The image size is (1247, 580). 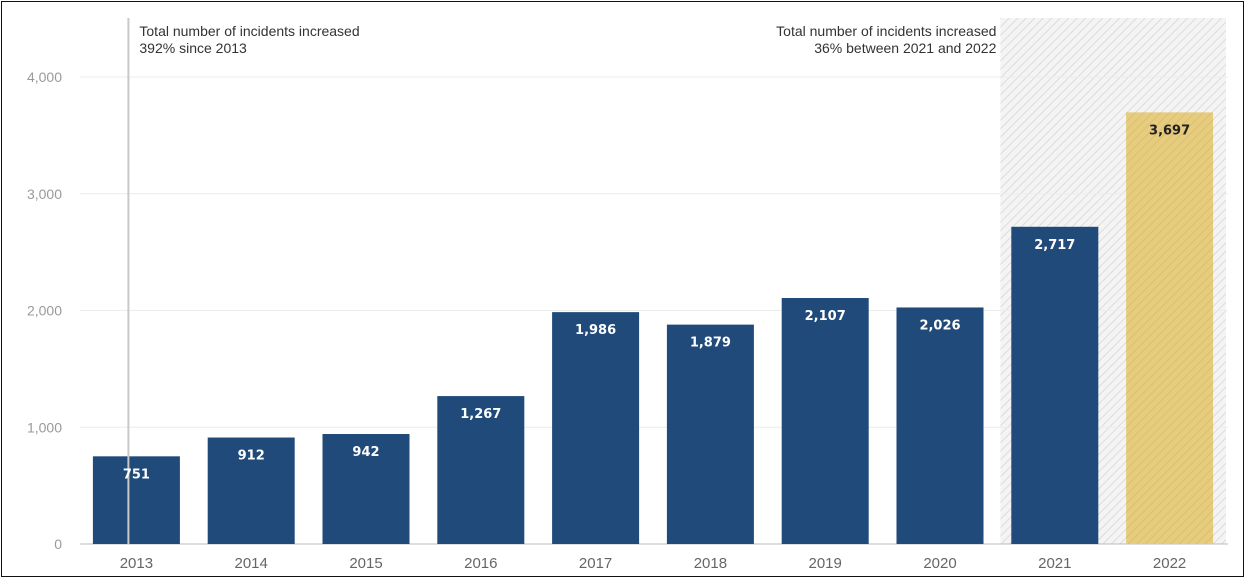 What do you see at coordinates (710, 343) in the screenshot?
I see `data-label: 1,879` at bounding box center [710, 343].